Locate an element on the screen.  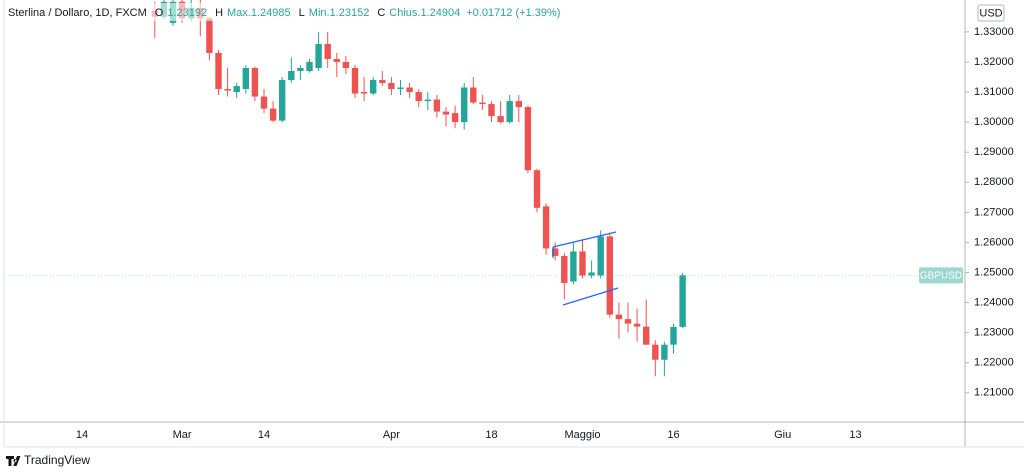
x-tick-label: 13 is located at coordinates (855, 435).